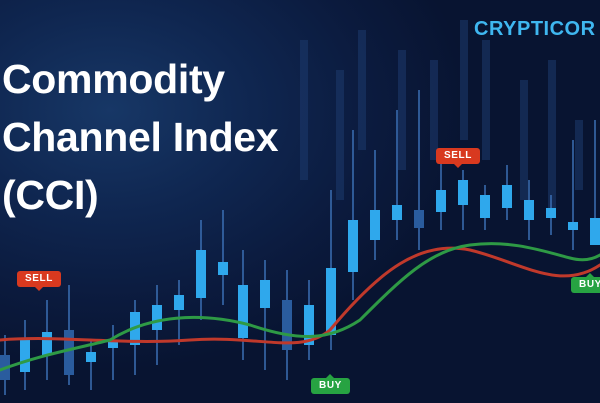 The image size is (600, 403). Describe the element at coordinates (50, 195) in the screenshot. I see `title-line-3: (CCI)` at that location.